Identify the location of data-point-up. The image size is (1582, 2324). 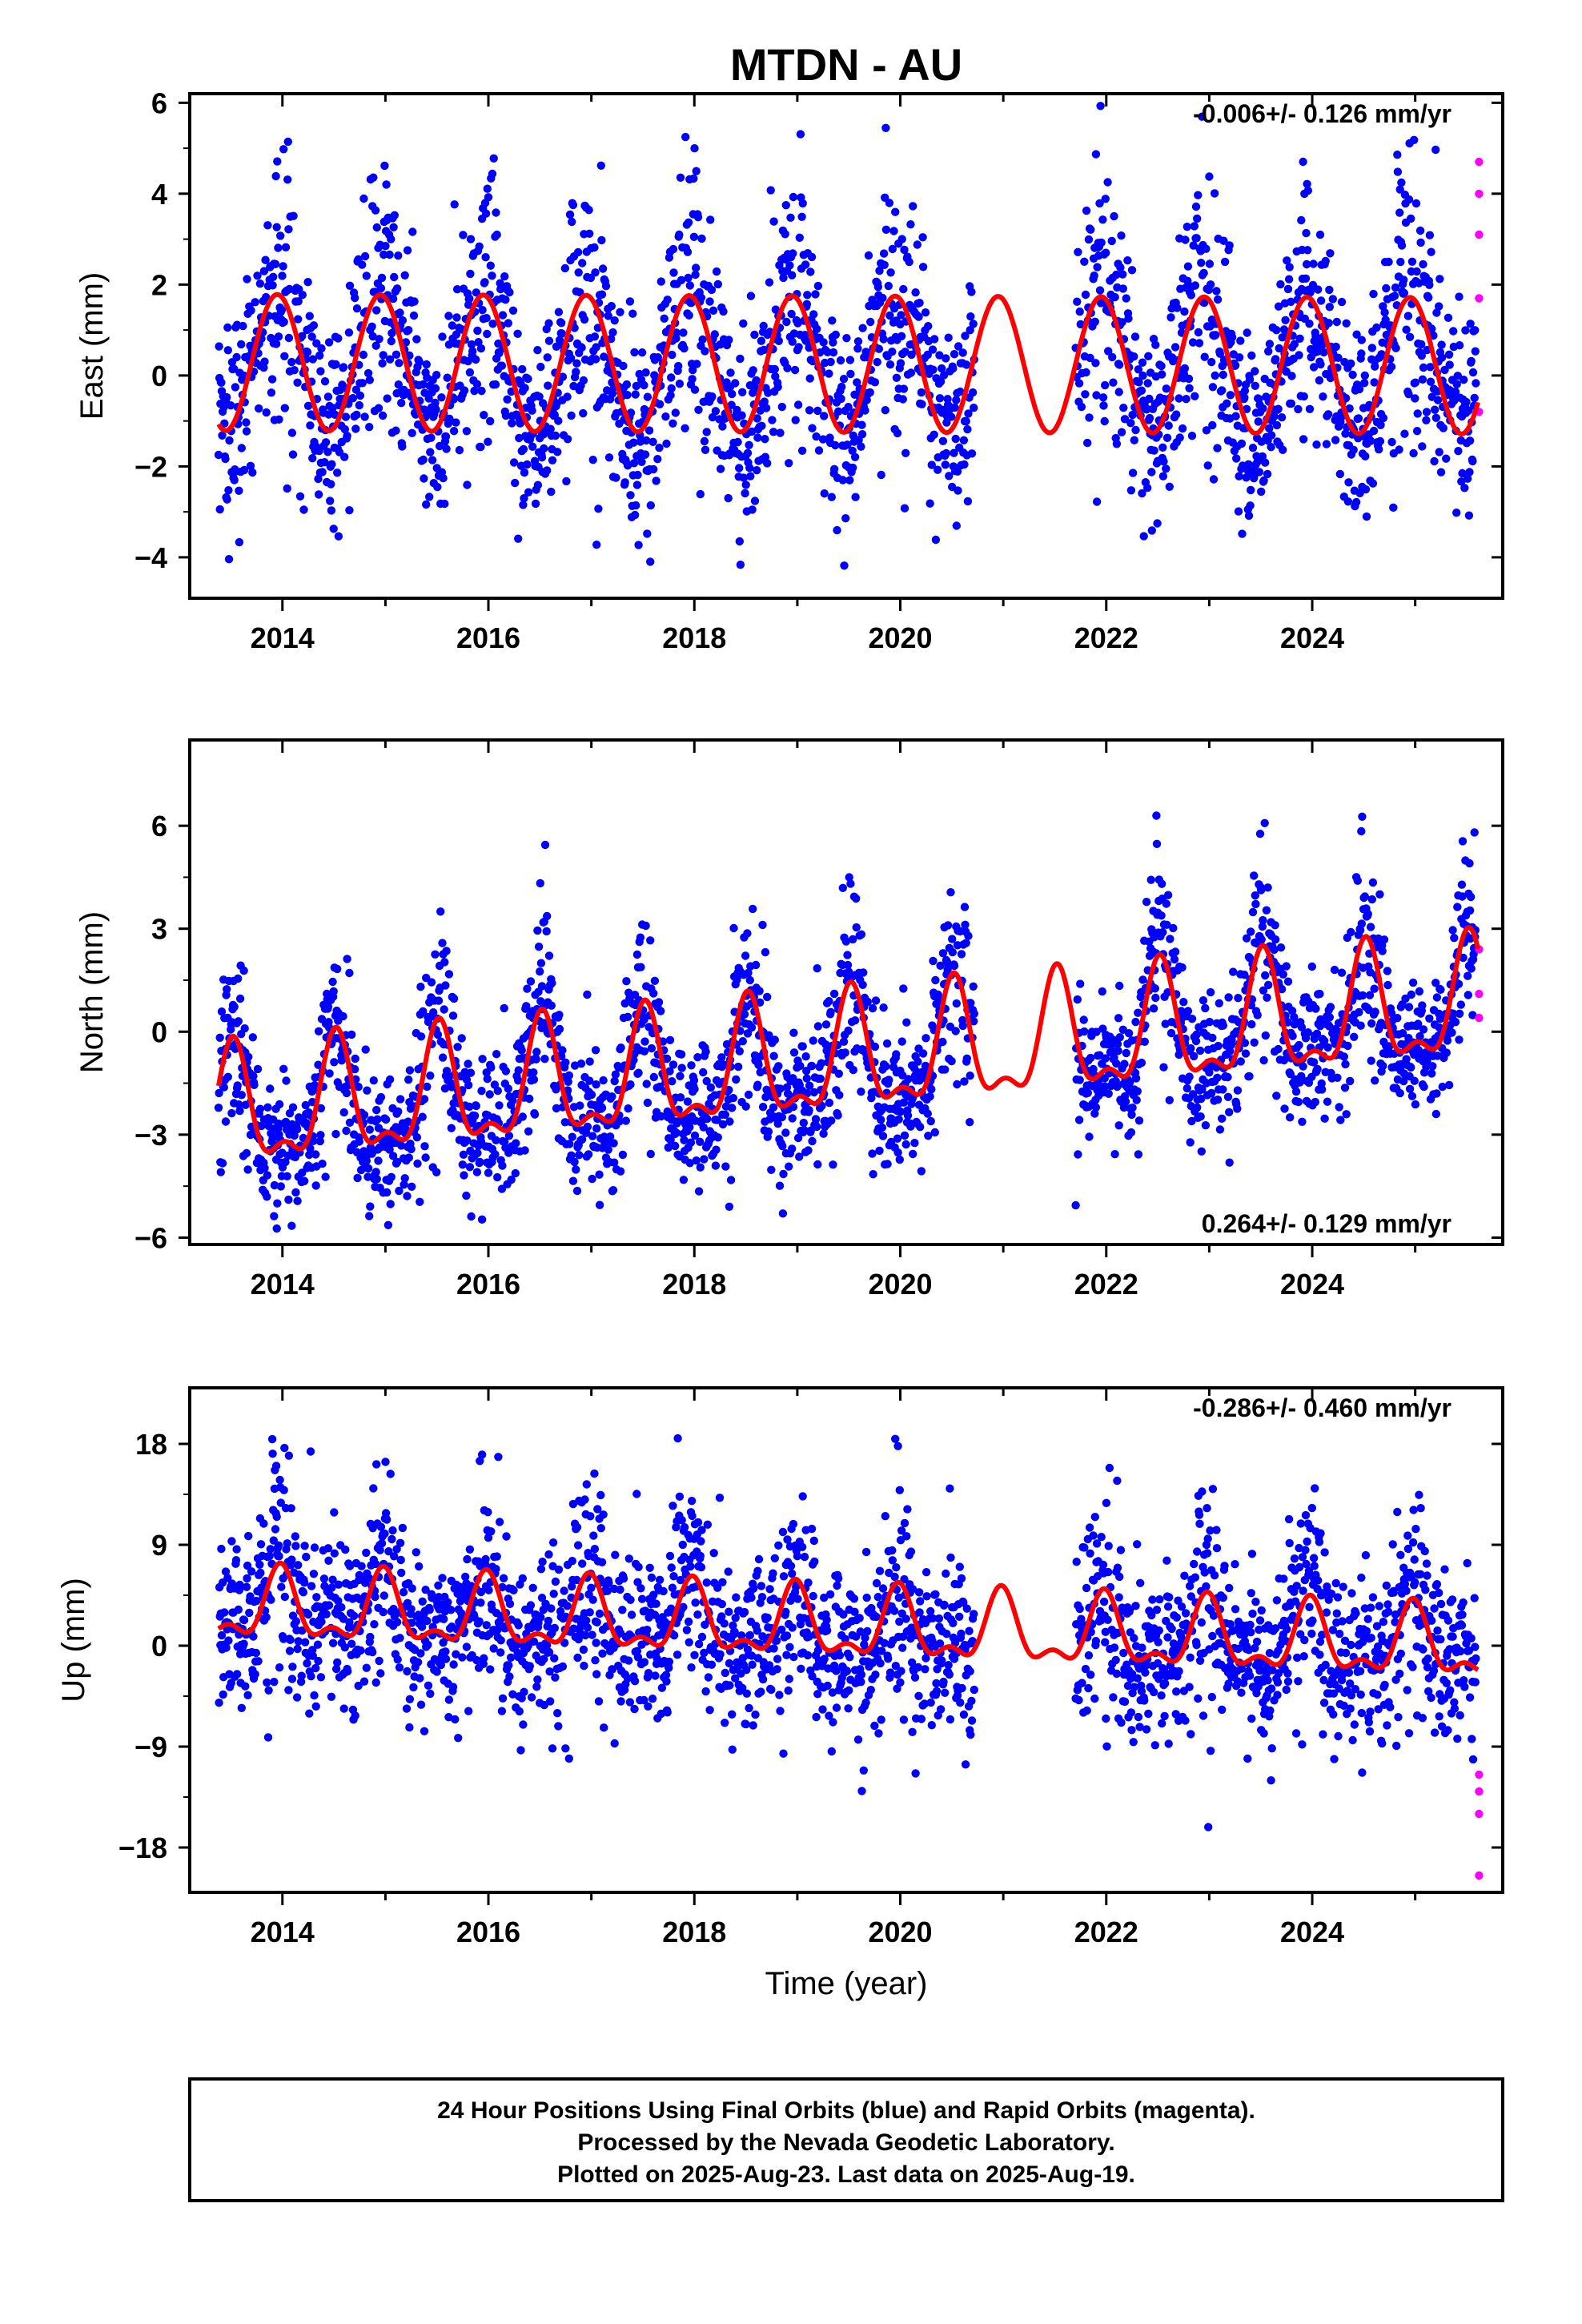
(229, 1640).